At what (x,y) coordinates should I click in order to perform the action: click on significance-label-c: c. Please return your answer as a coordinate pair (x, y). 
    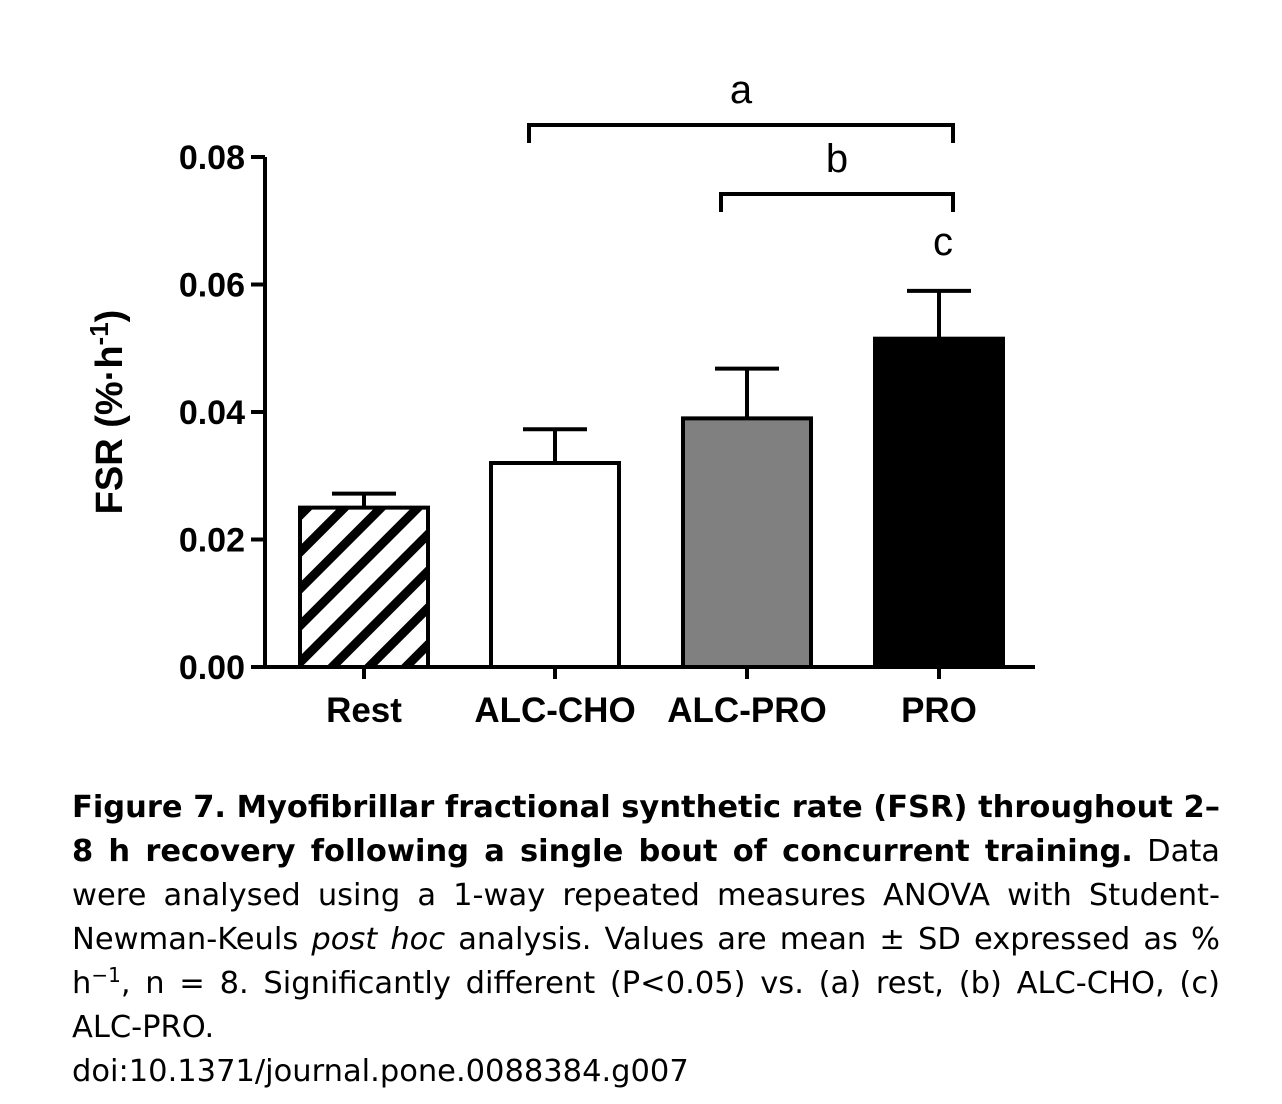
    Looking at the image, I should click on (943, 242).